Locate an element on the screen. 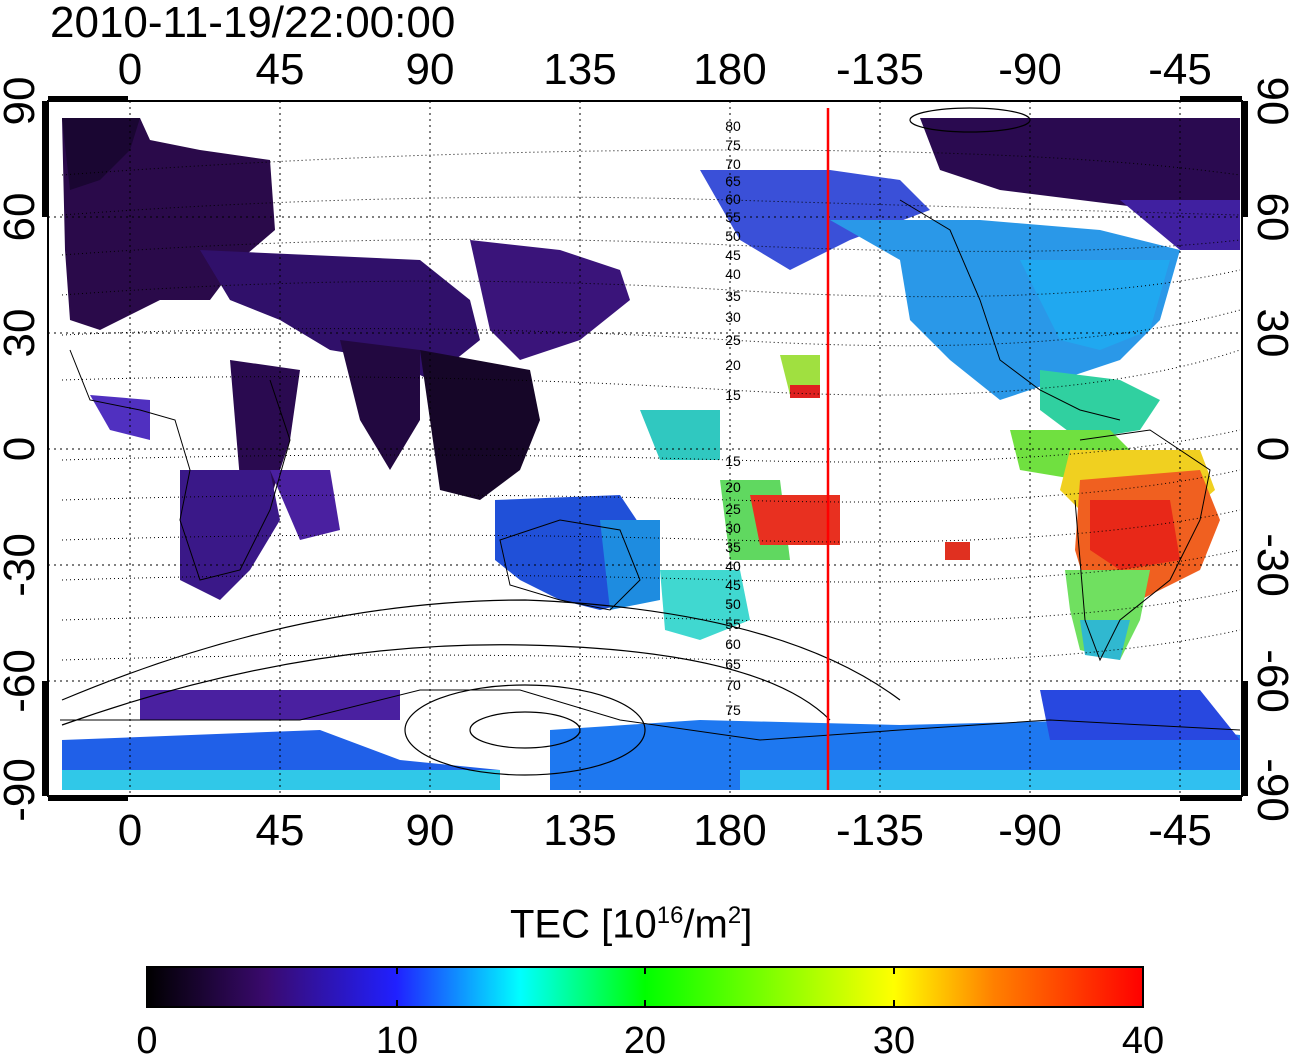 The width and height of the screenshot is (1292, 1057). mlat-label-north: 80 is located at coordinates (733, 126).